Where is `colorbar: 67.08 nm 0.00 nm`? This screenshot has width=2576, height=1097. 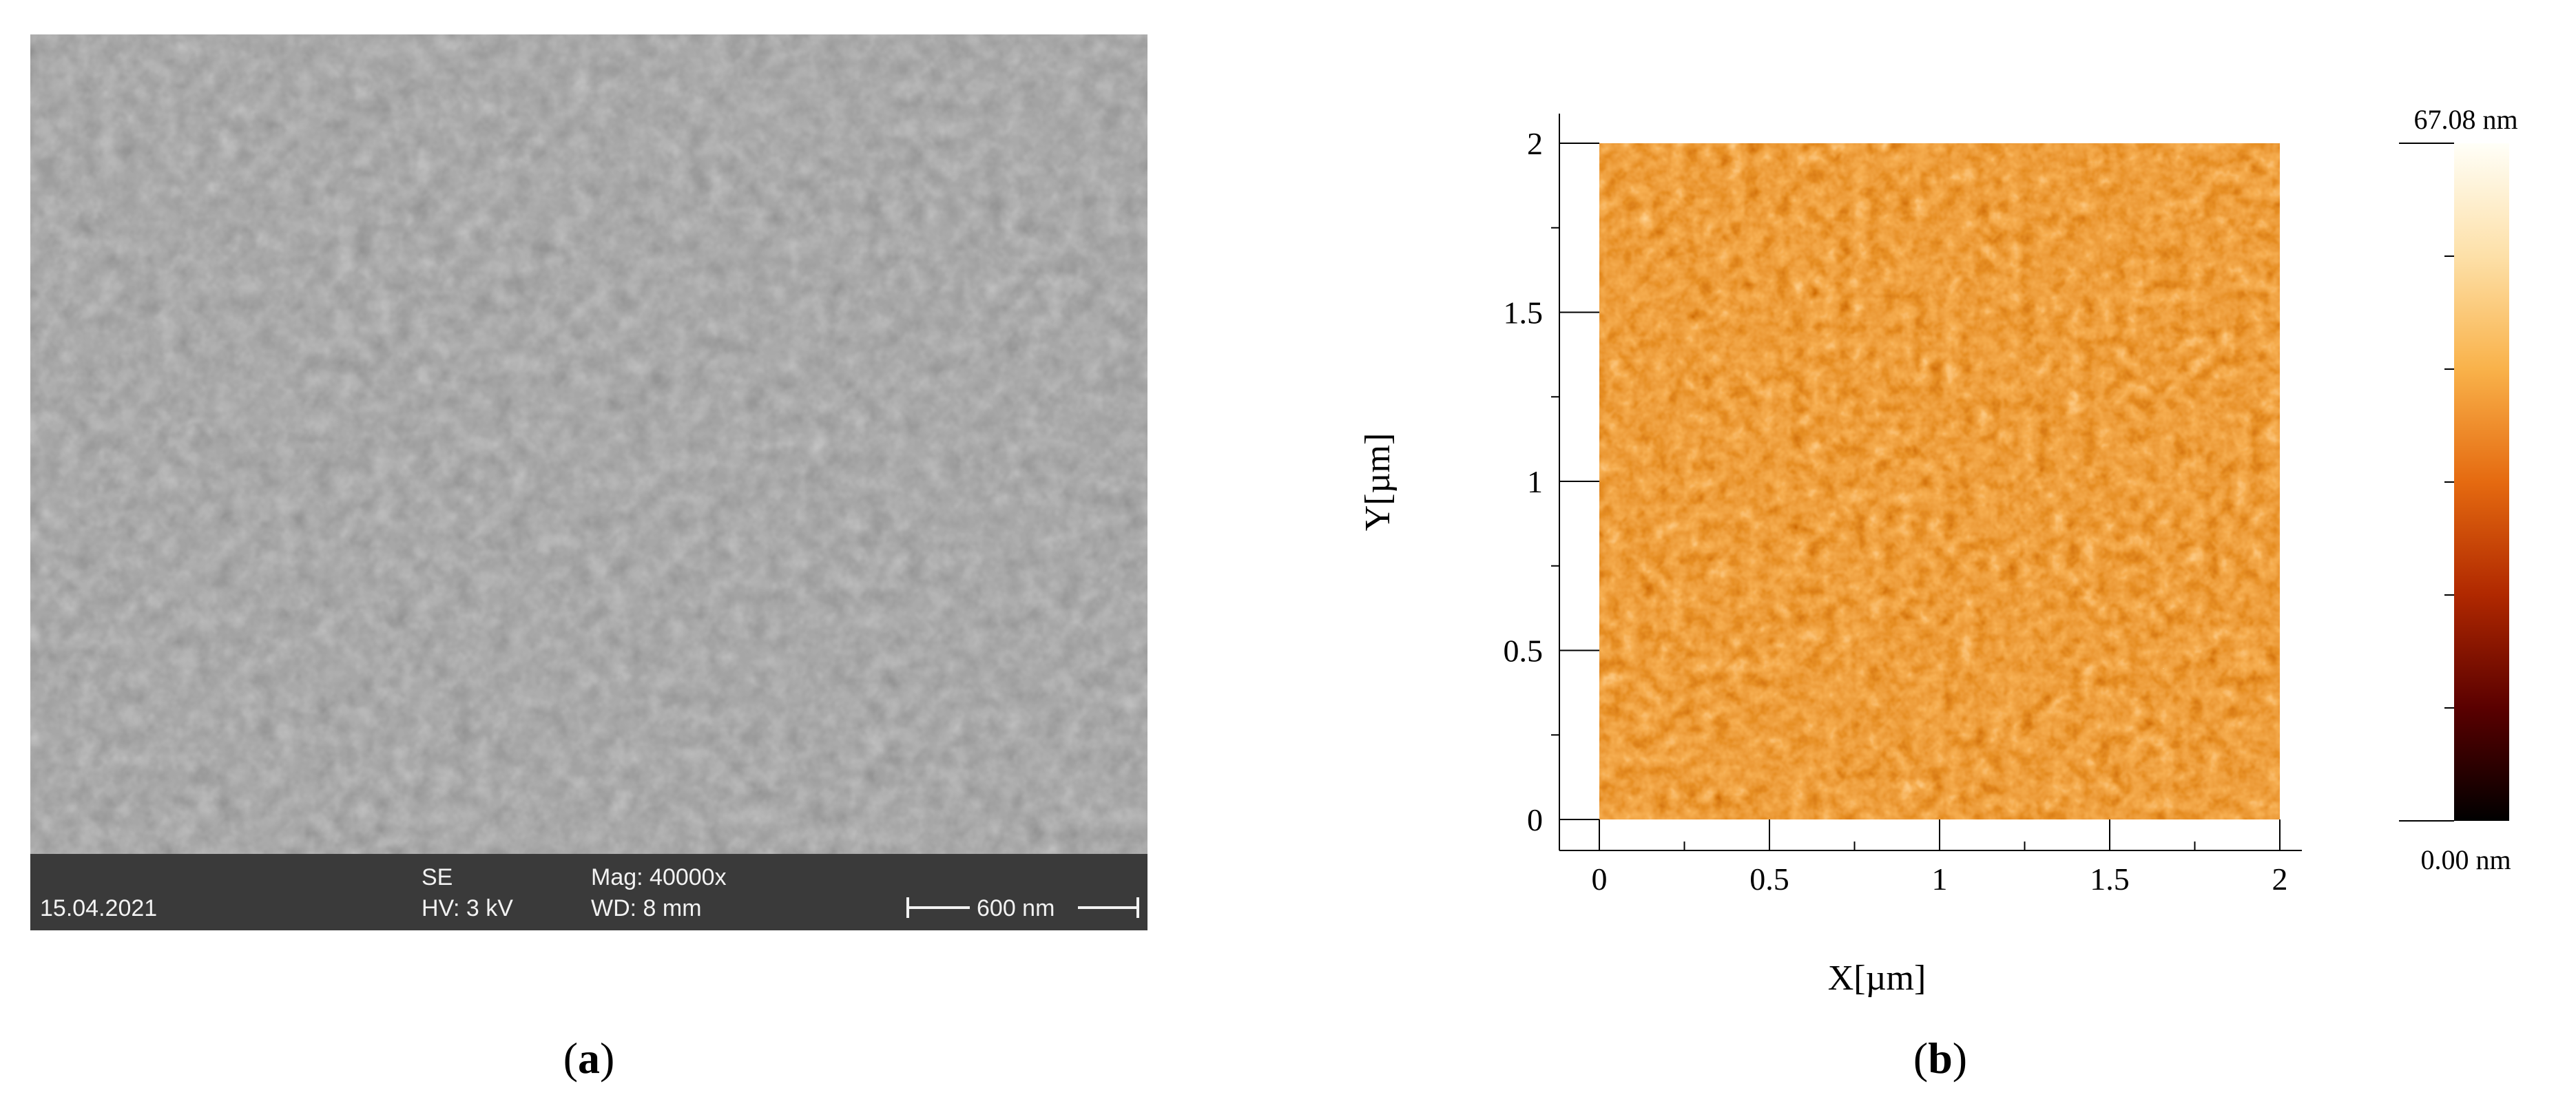 colorbar: 67.08 nm 0.00 nm is located at coordinates (2458, 489).